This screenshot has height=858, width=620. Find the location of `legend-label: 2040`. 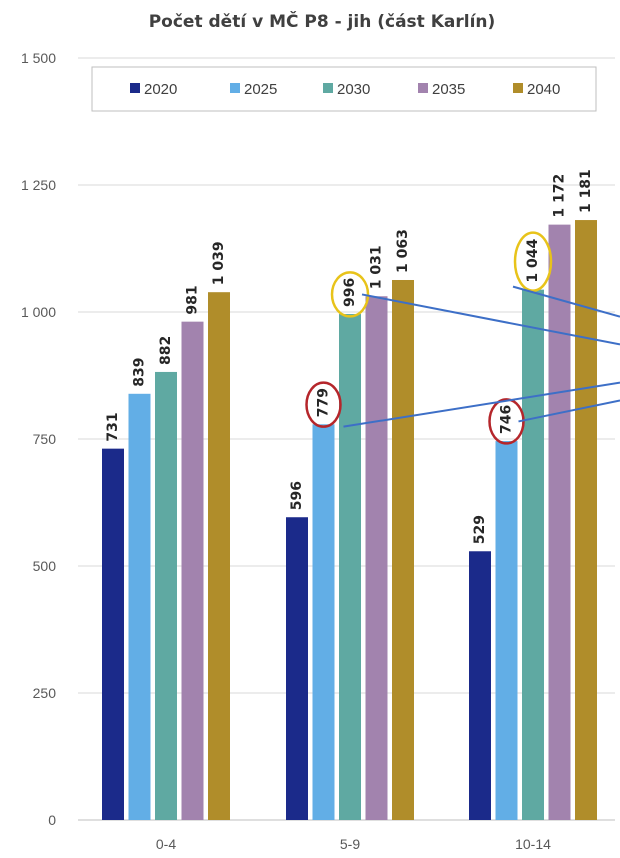

legend-label: 2040 is located at coordinates (543, 89).